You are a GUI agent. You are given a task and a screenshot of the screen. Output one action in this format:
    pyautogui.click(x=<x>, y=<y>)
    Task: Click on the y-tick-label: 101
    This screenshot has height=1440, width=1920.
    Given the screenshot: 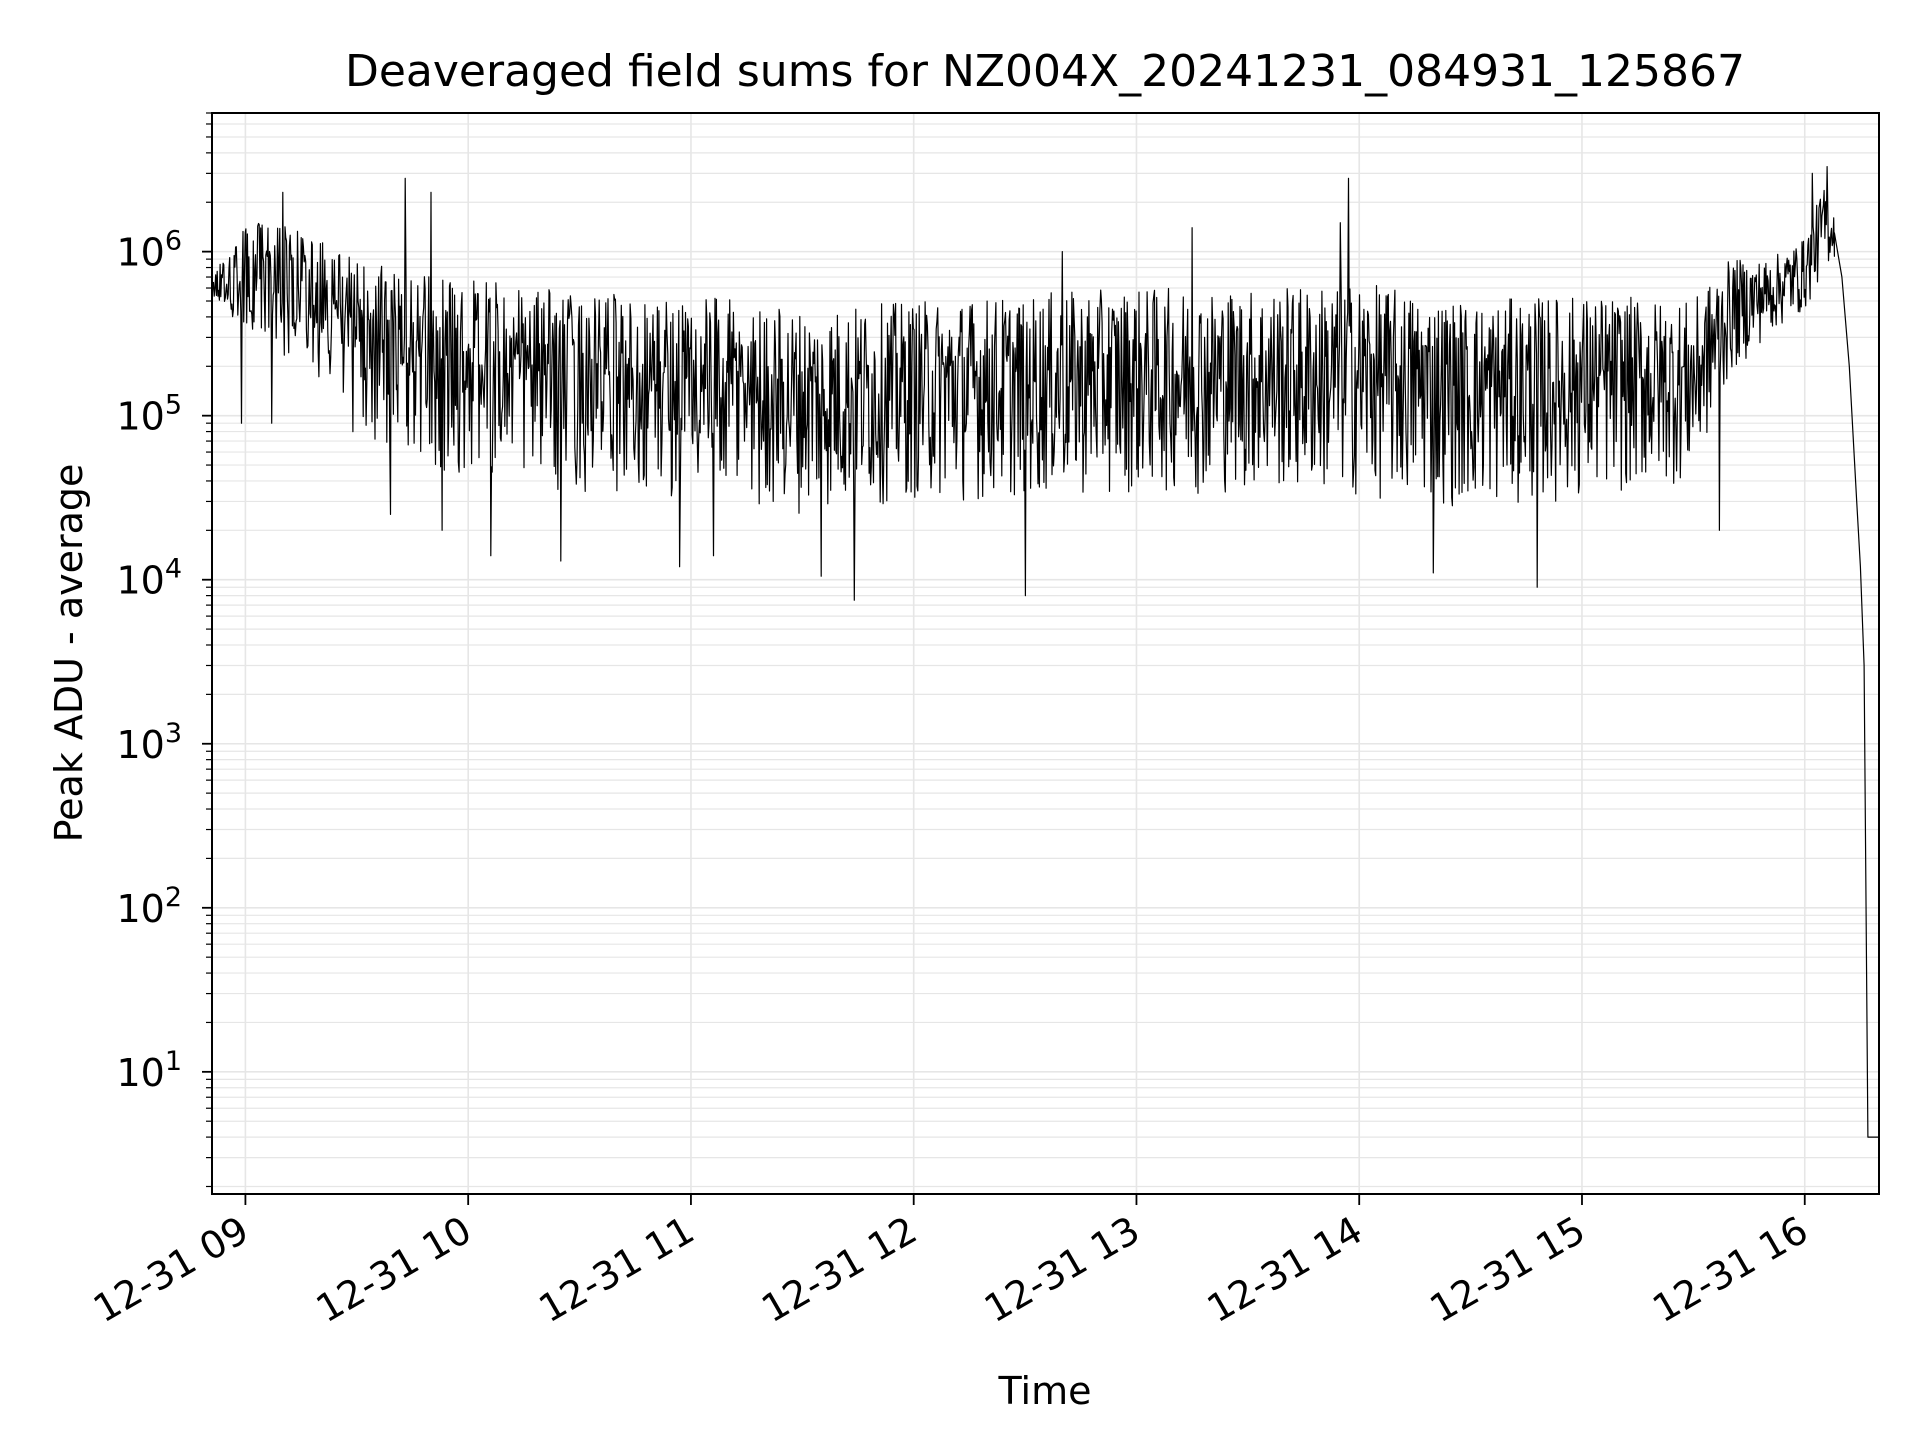 What is the action you would take?
    pyautogui.click(x=149, y=1070)
    